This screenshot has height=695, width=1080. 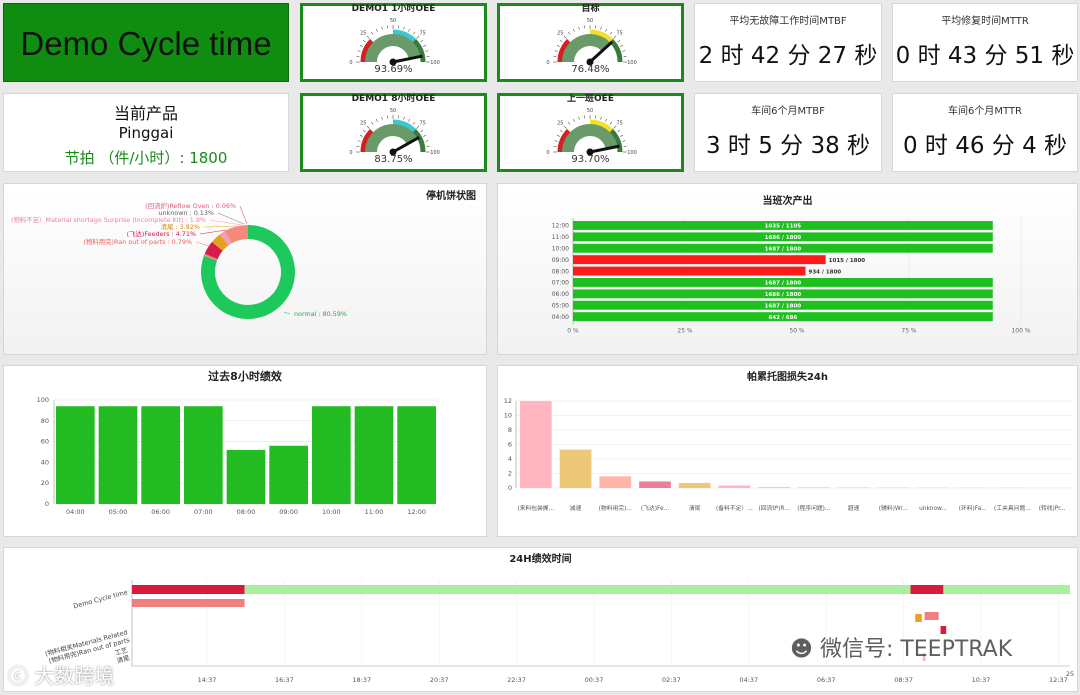 I want to click on x-tick-label: 100 %, so click(x=1020, y=331).